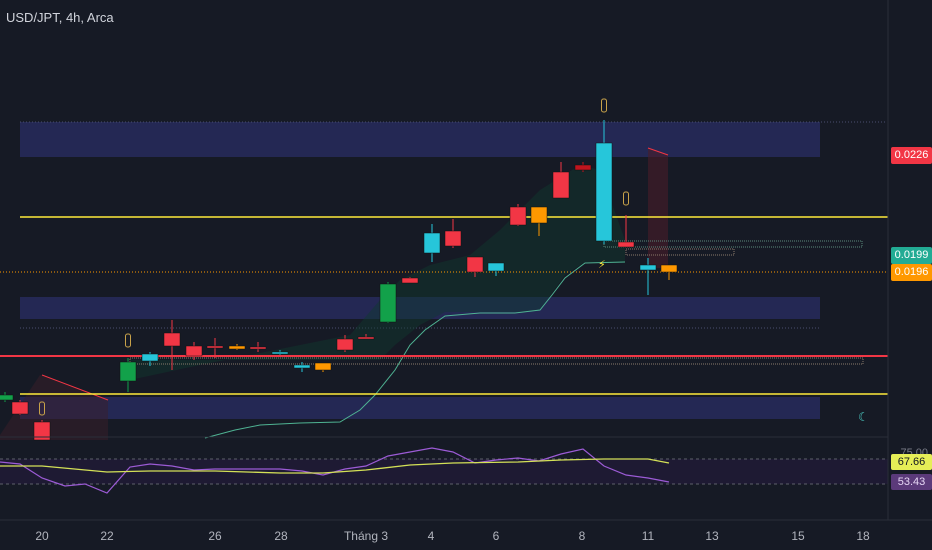 The width and height of the screenshot is (932, 550). I want to click on support-zone-upper, so click(420, 308).